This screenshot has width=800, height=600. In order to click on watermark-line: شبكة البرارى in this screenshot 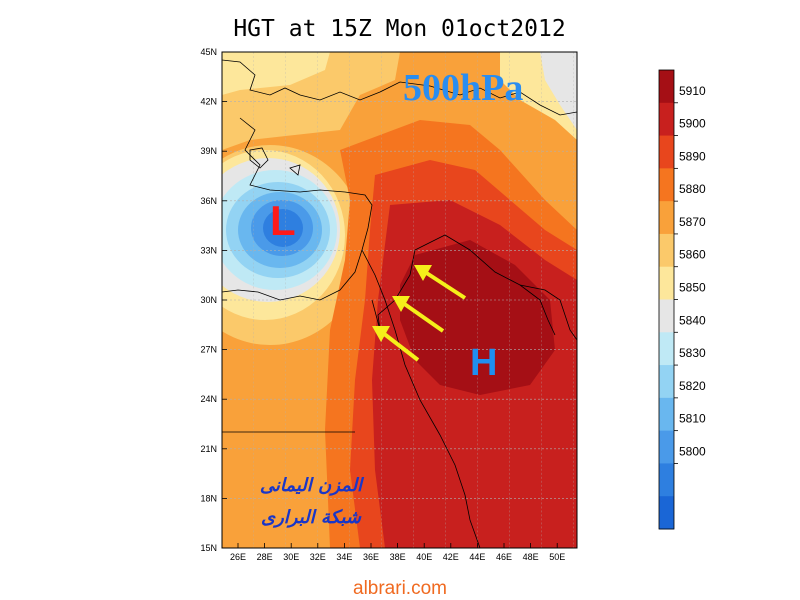, I will do `click(310, 517)`.